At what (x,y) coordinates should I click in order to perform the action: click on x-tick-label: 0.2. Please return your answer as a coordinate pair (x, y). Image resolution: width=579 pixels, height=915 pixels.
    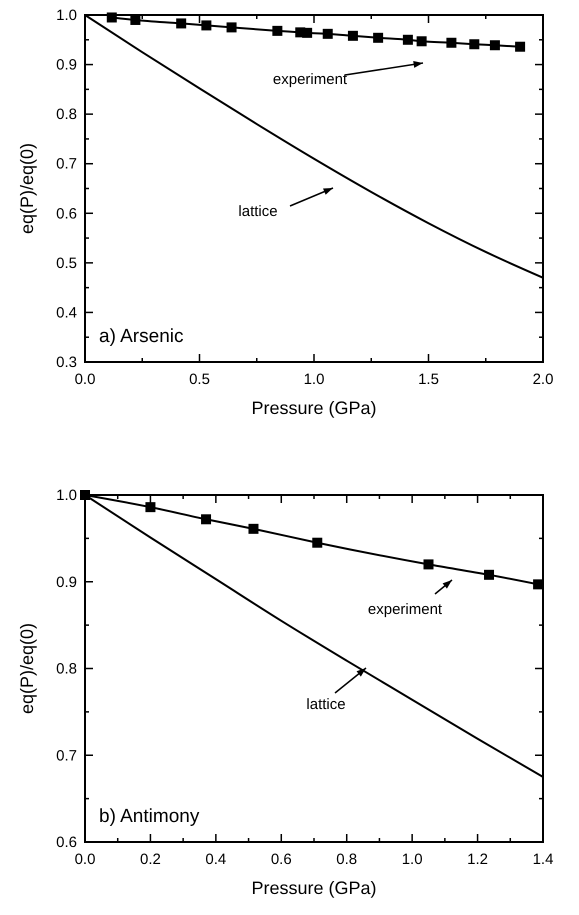
    Looking at the image, I should click on (150, 859).